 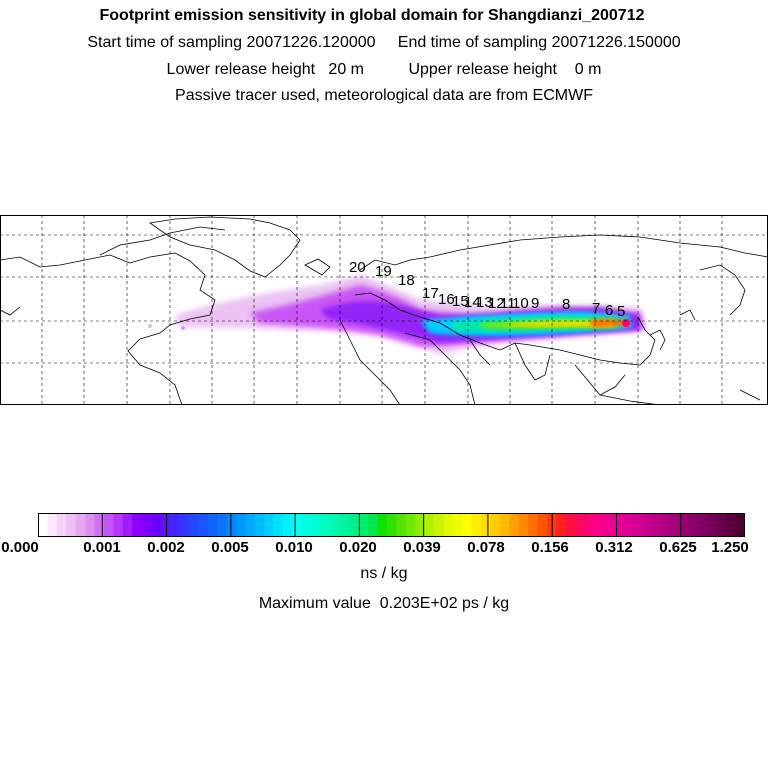 What do you see at coordinates (614, 547) in the screenshot?
I see `colorbar-tick: 0.312` at bounding box center [614, 547].